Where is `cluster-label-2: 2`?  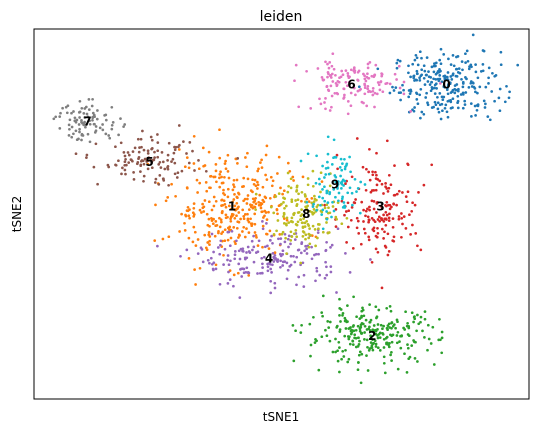 cluster-label-2: 2 is located at coordinates (372, 336).